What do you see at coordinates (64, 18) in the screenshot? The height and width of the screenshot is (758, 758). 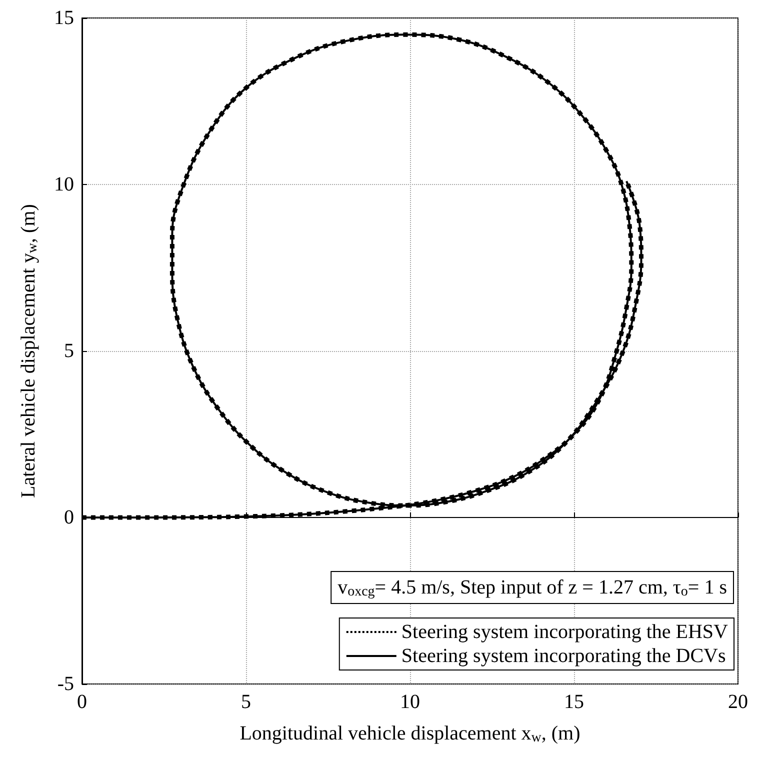 I see `y-tick-label: 15` at bounding box center [64, 18].